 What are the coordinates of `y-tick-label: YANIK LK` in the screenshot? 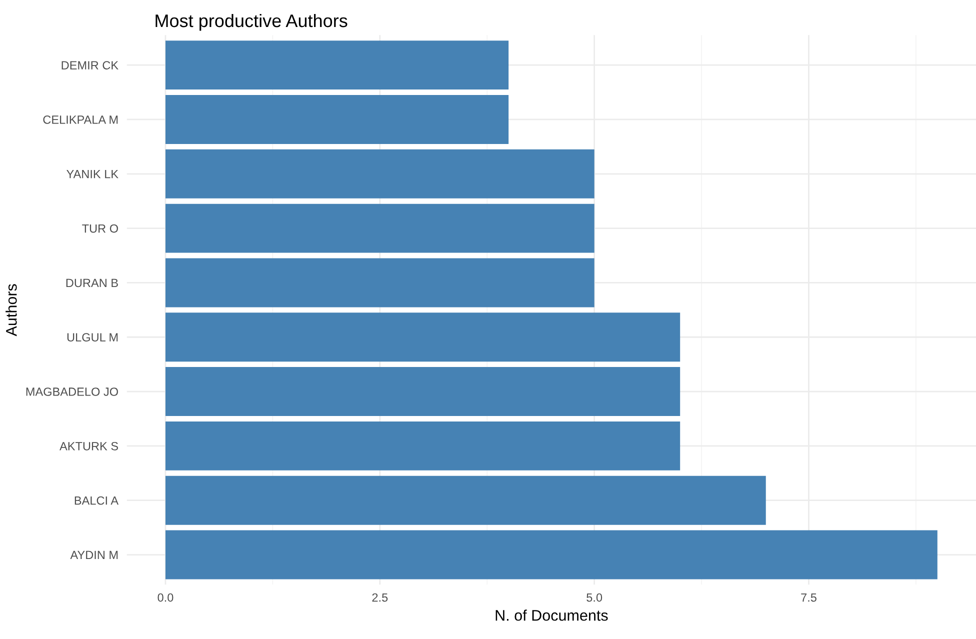 It's located at (92, 174).